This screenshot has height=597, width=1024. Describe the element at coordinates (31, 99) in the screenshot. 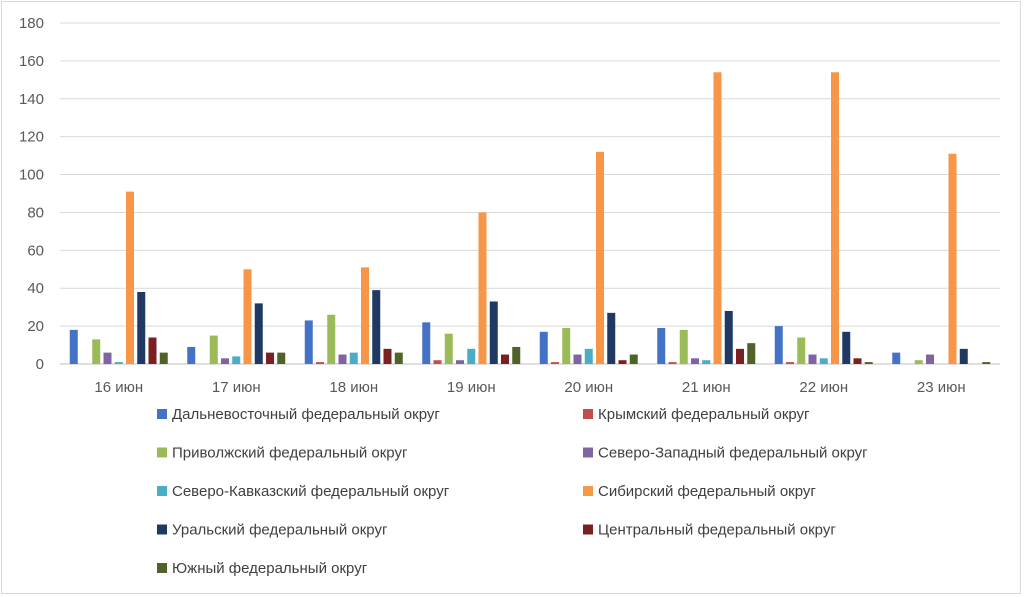

I see `y-tick-label: 140` at that location.